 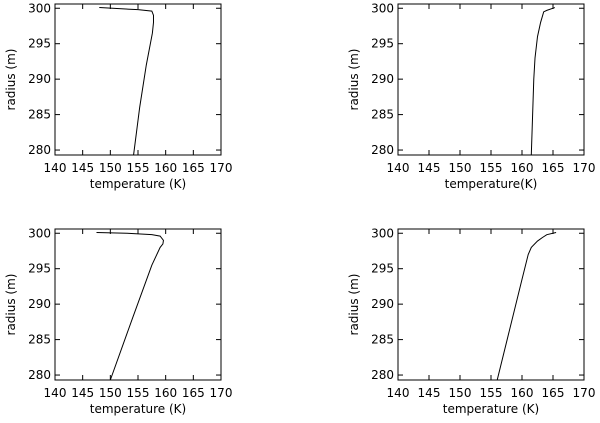 What do you see at coordinates (491, 184) in the screenshot?
I see `x-axis-label: temperature(K)` at bounding box center [491, 184].